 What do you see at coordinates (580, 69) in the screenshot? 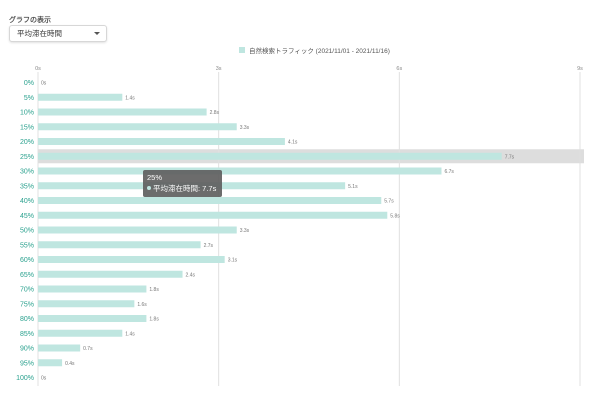
I see `x-tick-label: 9s` at bounding box center [580, 69].